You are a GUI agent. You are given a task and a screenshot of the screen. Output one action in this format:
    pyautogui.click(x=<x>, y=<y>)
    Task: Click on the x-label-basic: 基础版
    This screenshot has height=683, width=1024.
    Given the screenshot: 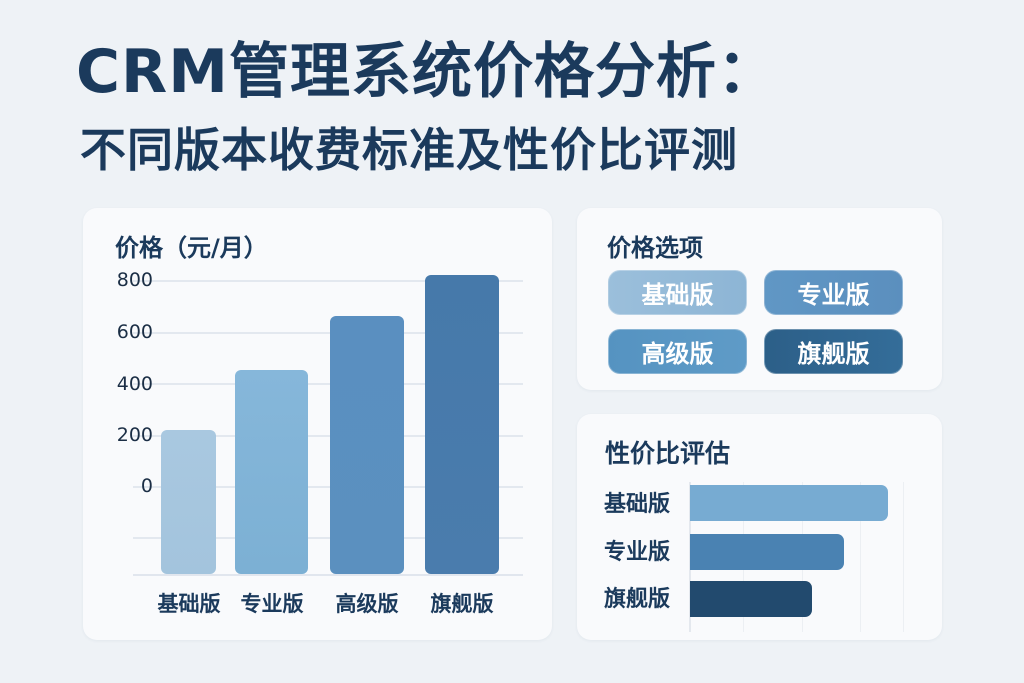 What is the action you would take?
    pyautogui.click(x=189, y=604)
    